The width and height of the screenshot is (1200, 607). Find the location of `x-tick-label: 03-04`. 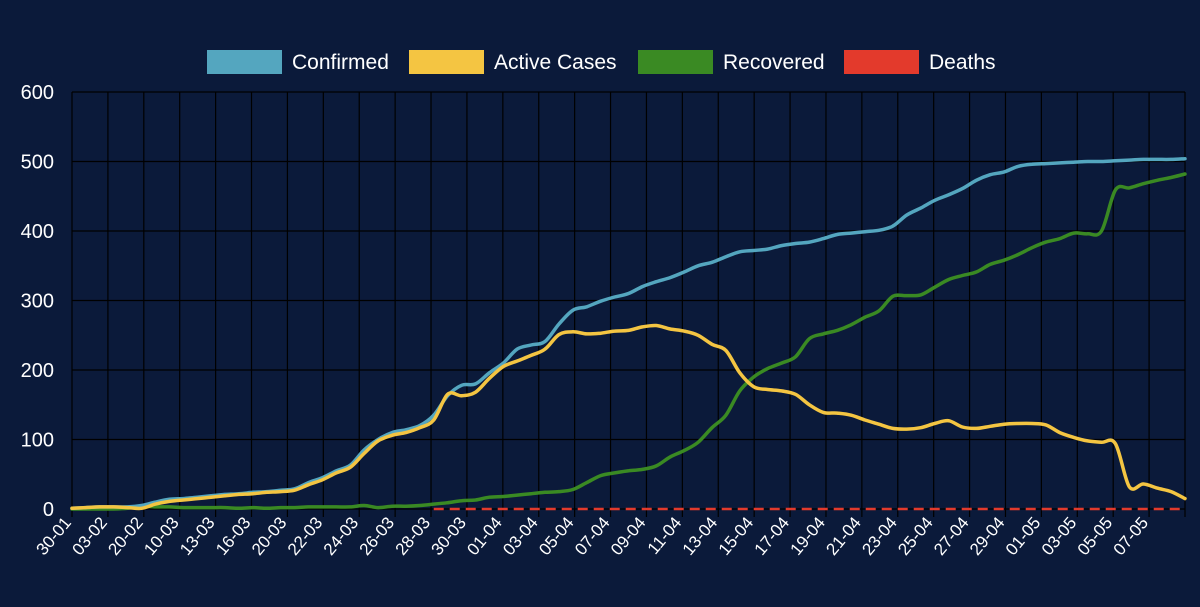

x-tick-label: 03-04 is located at coordinates (520, 536).